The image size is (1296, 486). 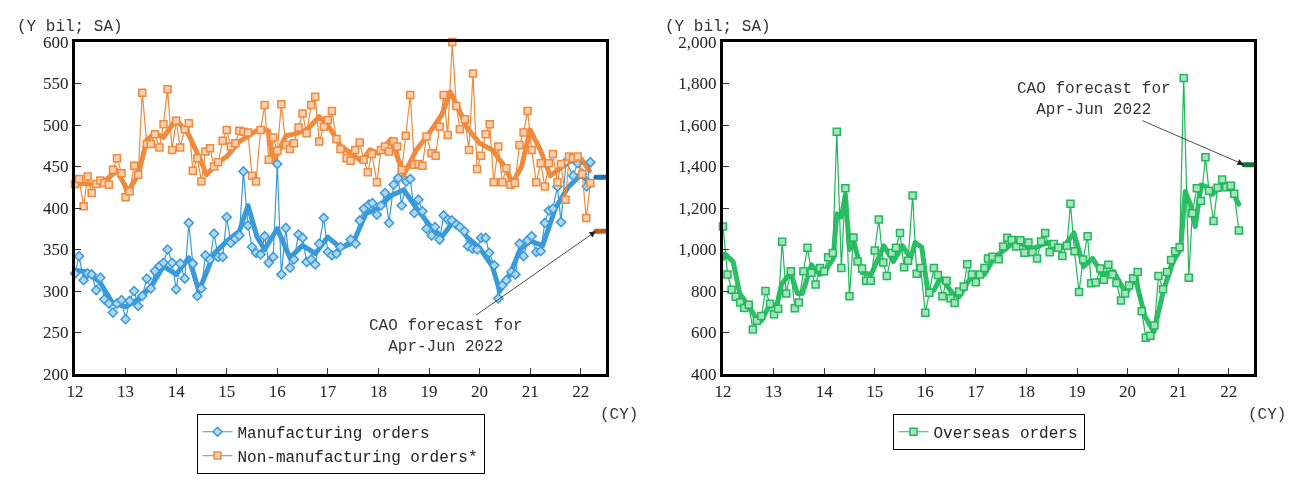 What do you see at coordinates (1005, 433) in the screenshot?
I see `legend-label: Overseas orders` at bounding box center [1005, 433].